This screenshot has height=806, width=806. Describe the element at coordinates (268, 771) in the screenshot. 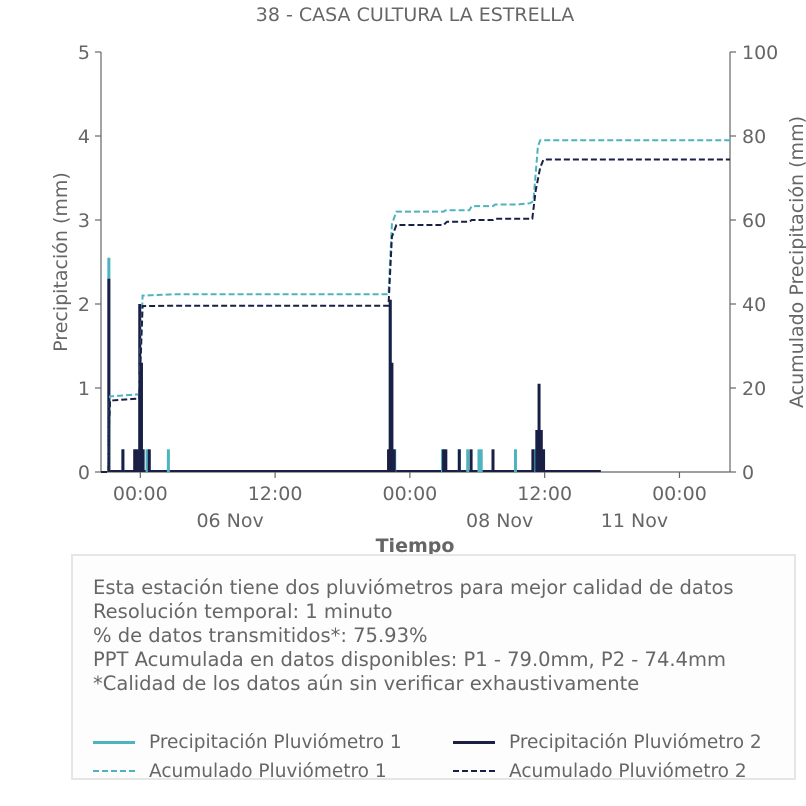

I see `legend-label-acum-p1: Acumulado Pluviómetro 1` at that location.